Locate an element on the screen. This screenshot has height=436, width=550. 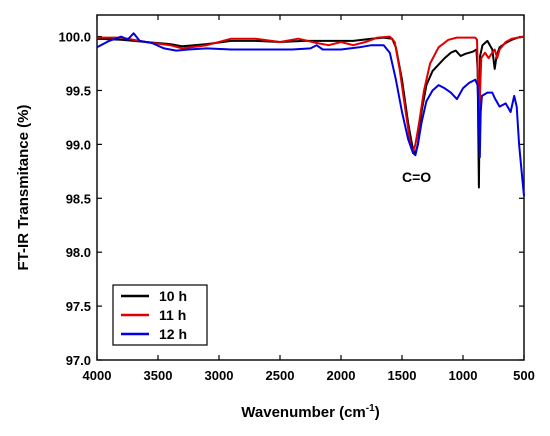
legend-label: 10 h is located at coordinates (173, 296).